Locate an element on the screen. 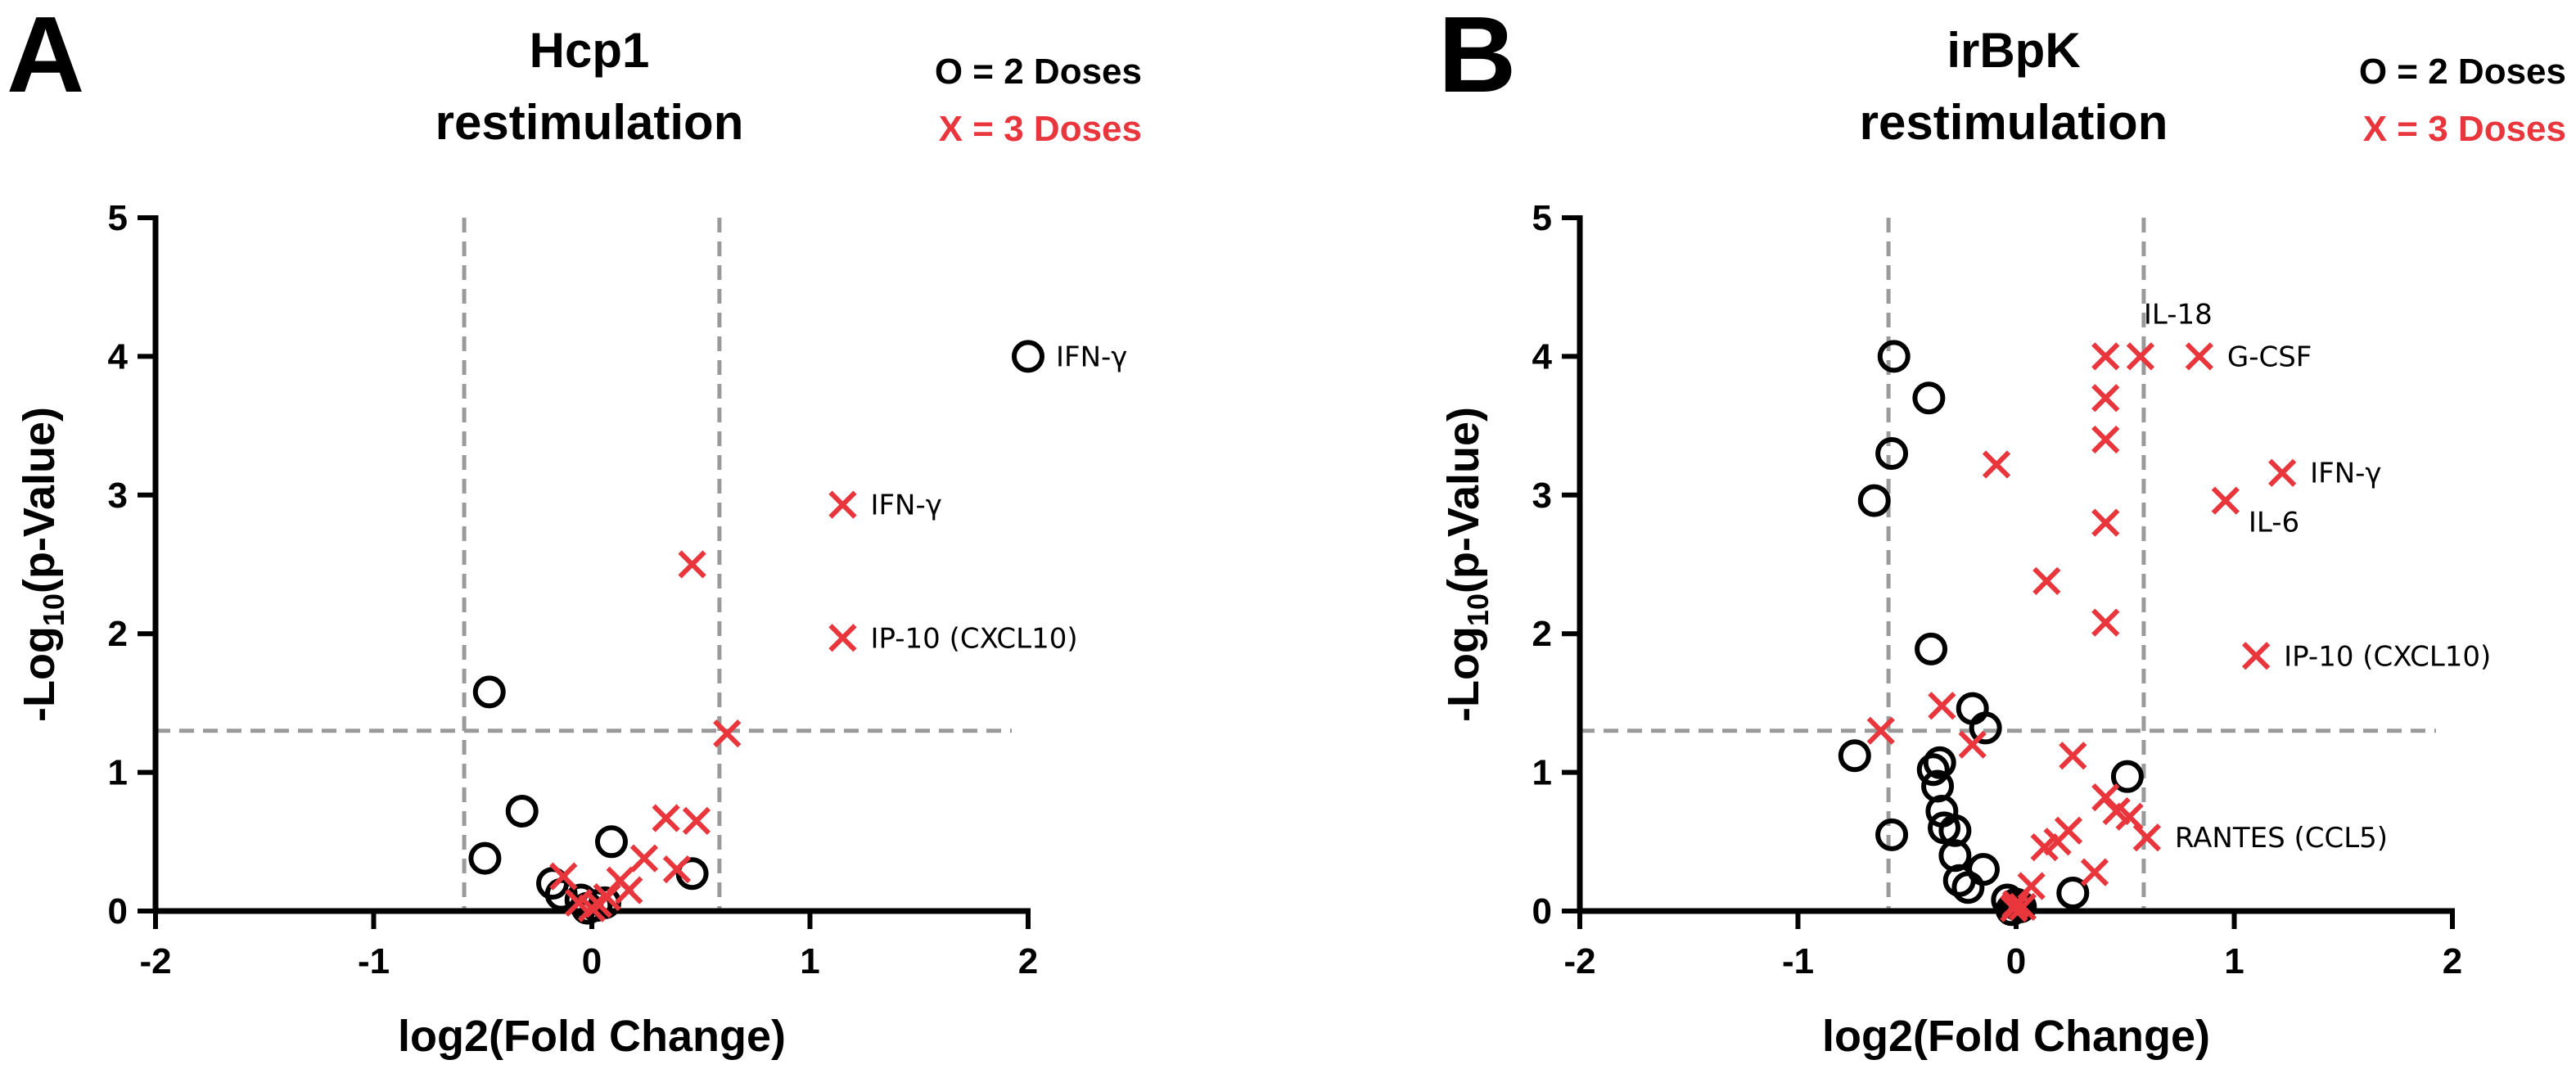 This screenshot has width=2576, height=1069. panel-label: A is located at coordinates (45, 57).